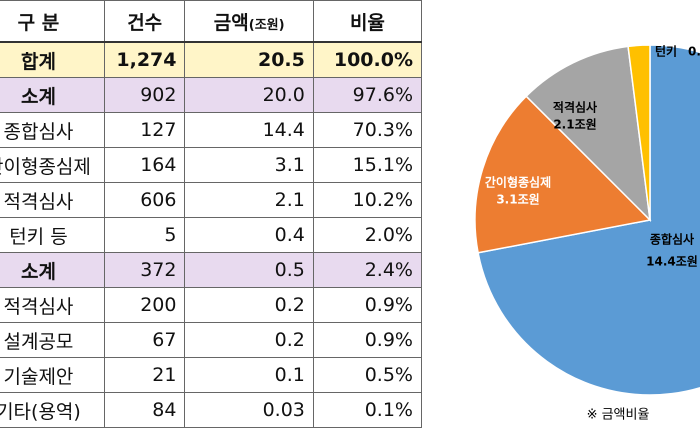  I want to click on slice-value-label: 14.4조원, so click(672, 262).